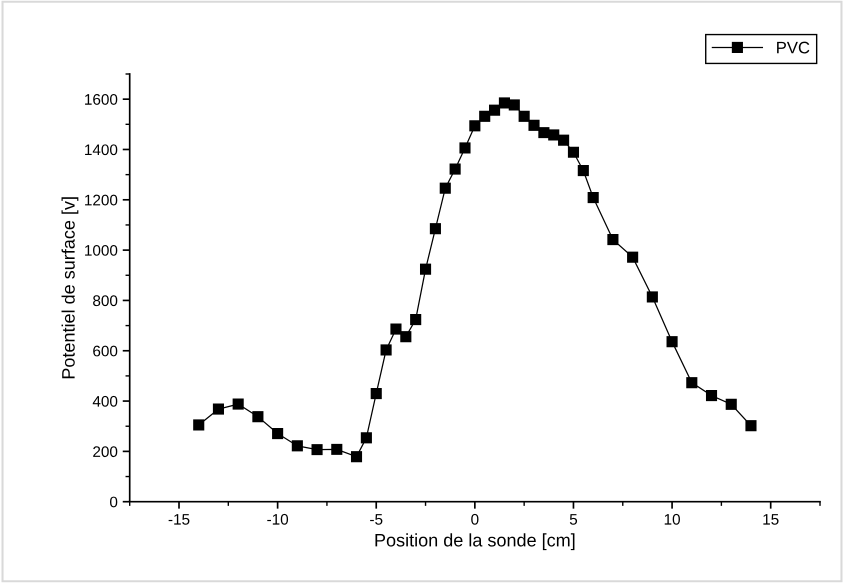 The image size is (844, 583). Describe the element at coordinates (101, 250) in the screenshot. I see `y-tick-label: 1000` at that location.